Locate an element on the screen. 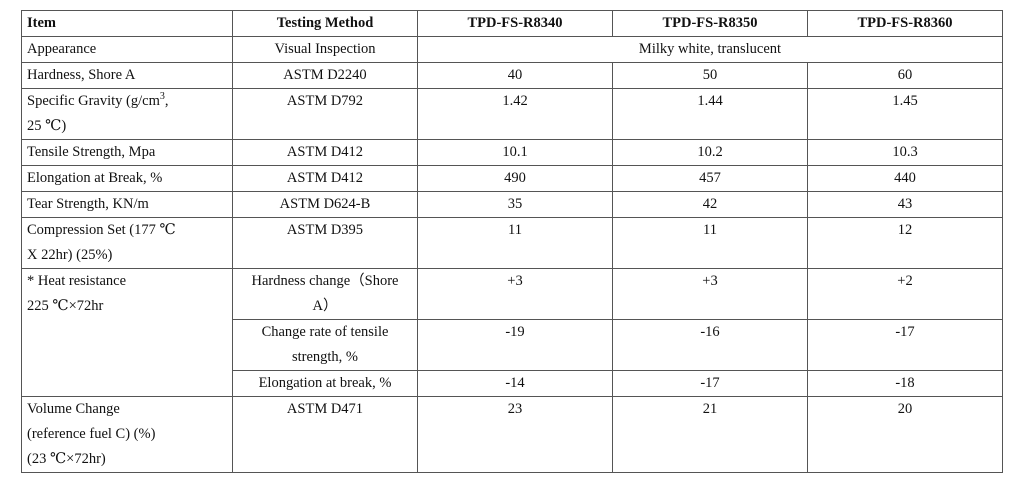 This screenshot has height=490, width=1024. method-text: Hardness change（Shore is located at coordinates (325, 281).